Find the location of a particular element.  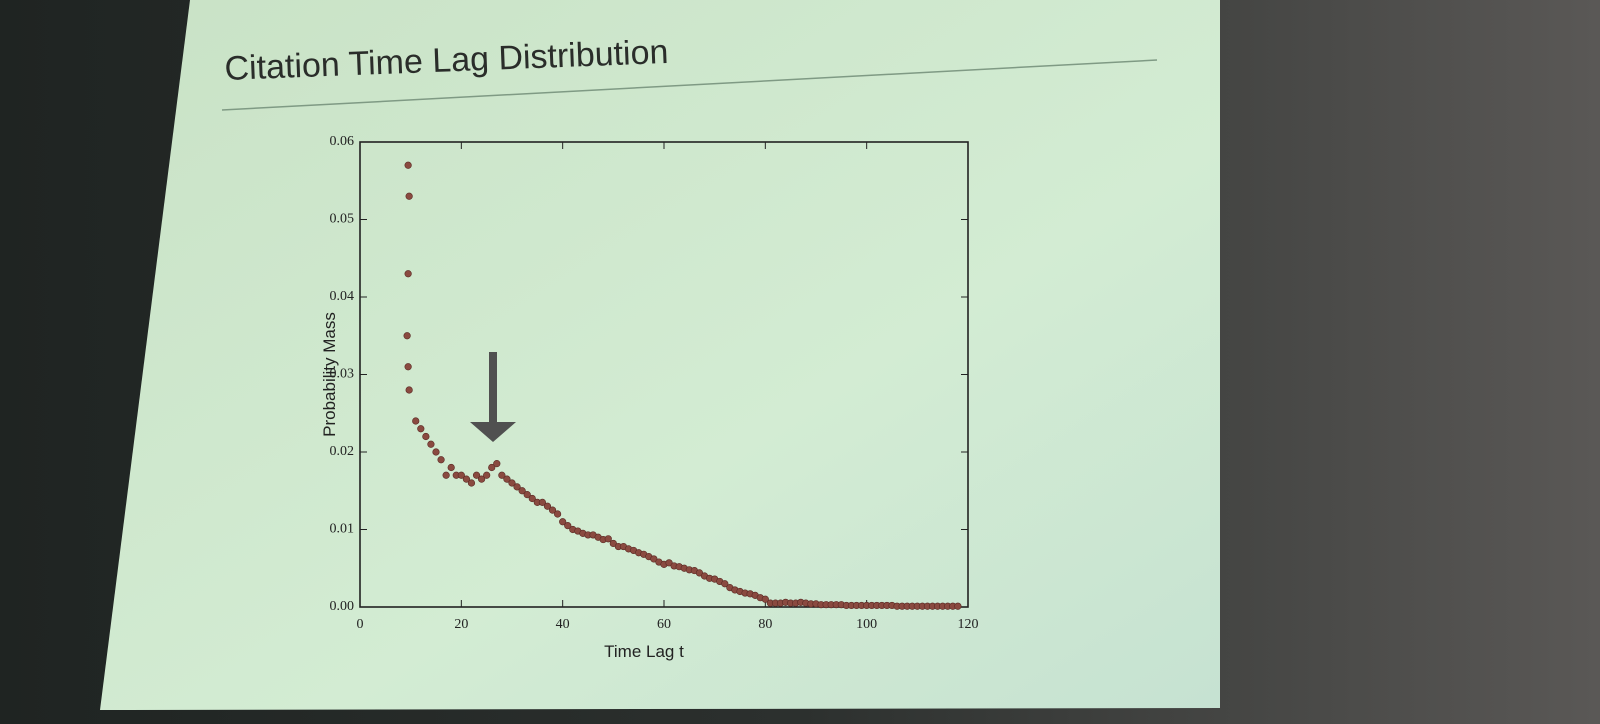

y-tick-label: 0.06 is located at coordinates (342, 141).